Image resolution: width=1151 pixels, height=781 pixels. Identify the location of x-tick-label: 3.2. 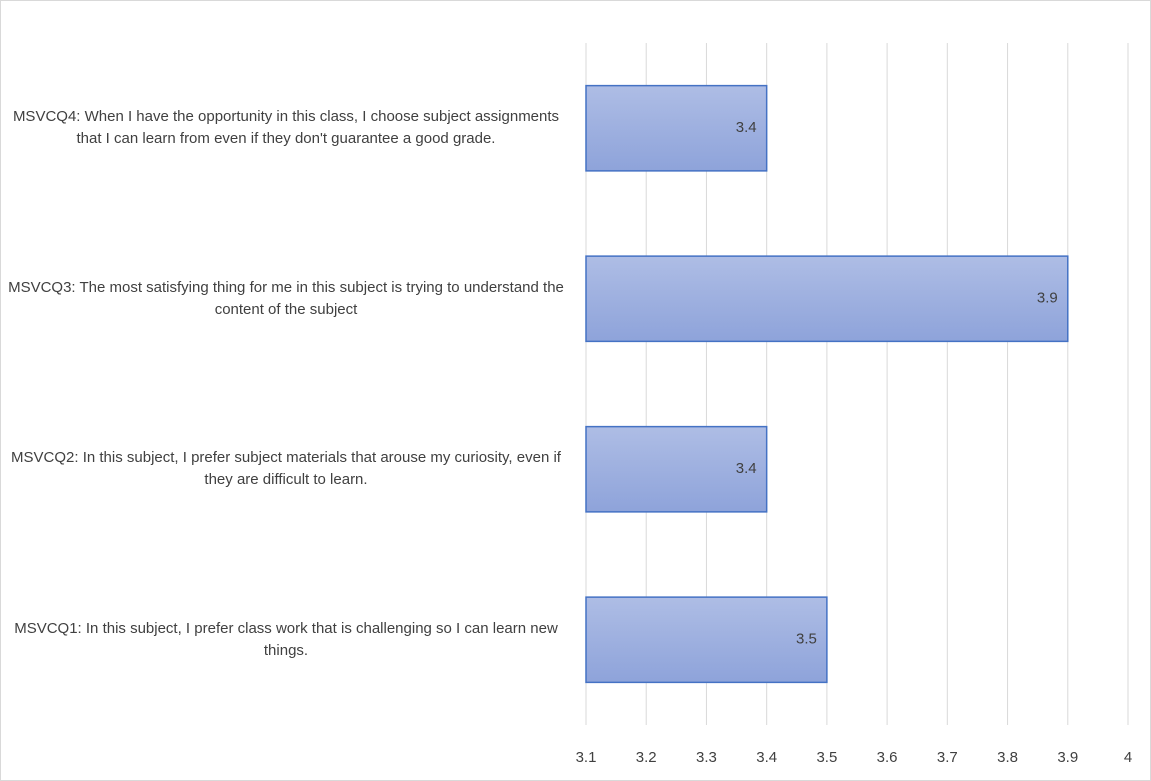
(646, 757).